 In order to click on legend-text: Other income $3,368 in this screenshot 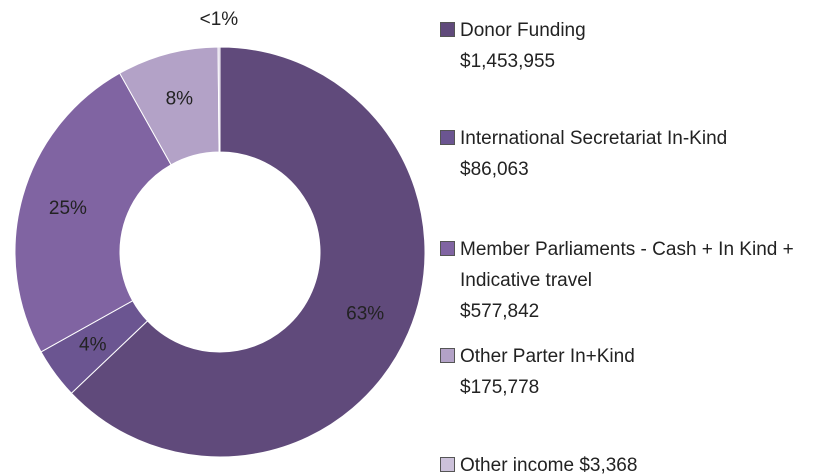, I will do `click(640, 462)`.